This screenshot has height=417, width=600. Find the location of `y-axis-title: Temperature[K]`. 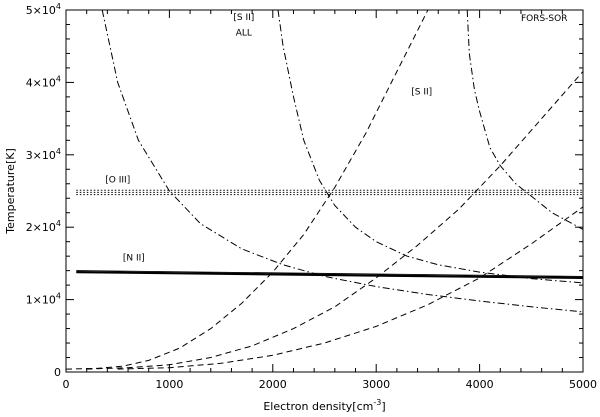

y-axis-title: Temperature[K] is located at coordinates (10, 191).